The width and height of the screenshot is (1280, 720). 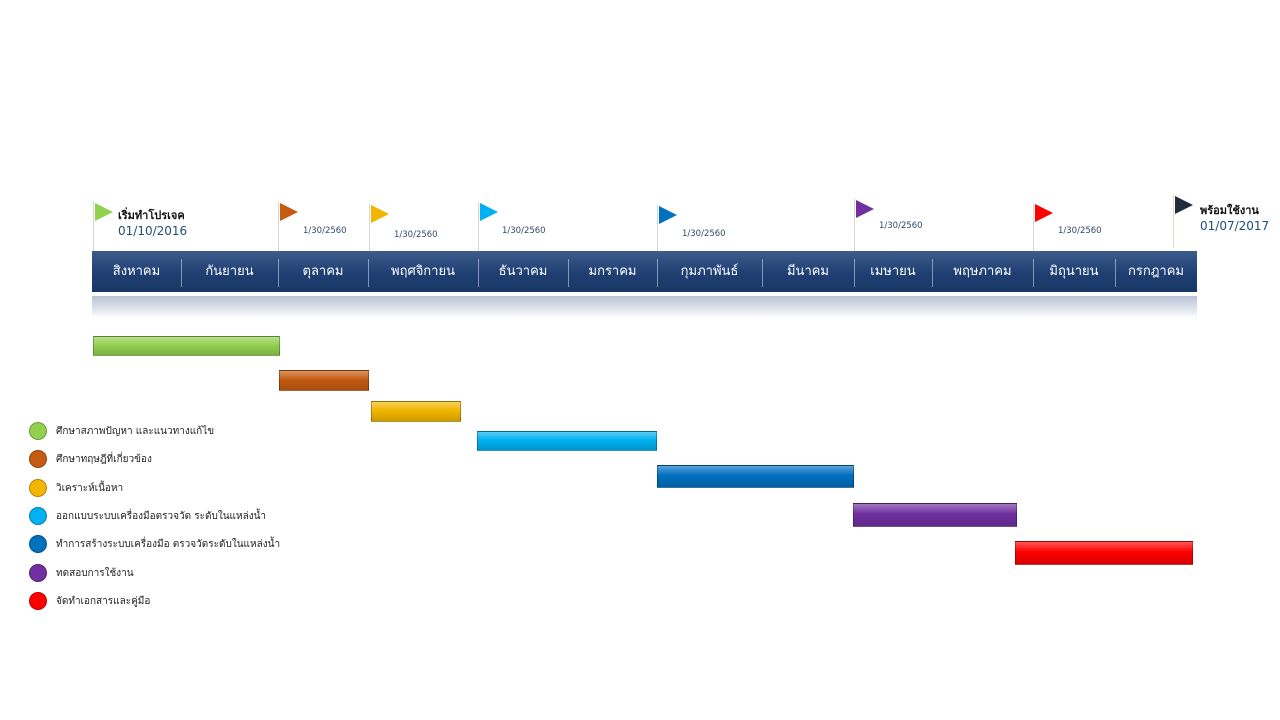 I want to click on start-flag-icon, so click(x=104, y=212).